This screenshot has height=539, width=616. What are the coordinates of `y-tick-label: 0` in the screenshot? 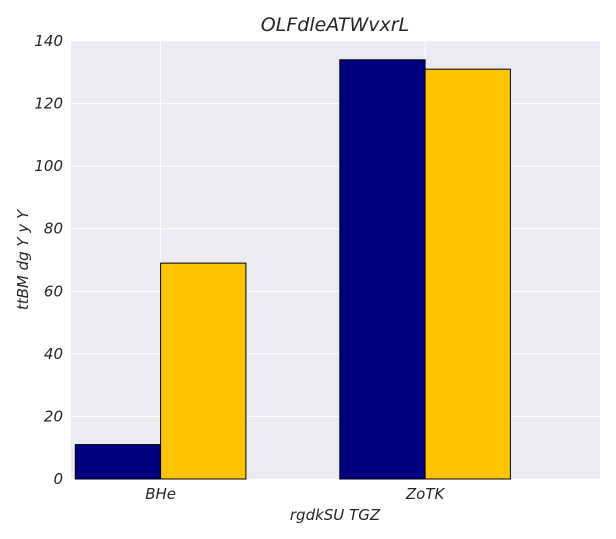 It's located at (58, 479).